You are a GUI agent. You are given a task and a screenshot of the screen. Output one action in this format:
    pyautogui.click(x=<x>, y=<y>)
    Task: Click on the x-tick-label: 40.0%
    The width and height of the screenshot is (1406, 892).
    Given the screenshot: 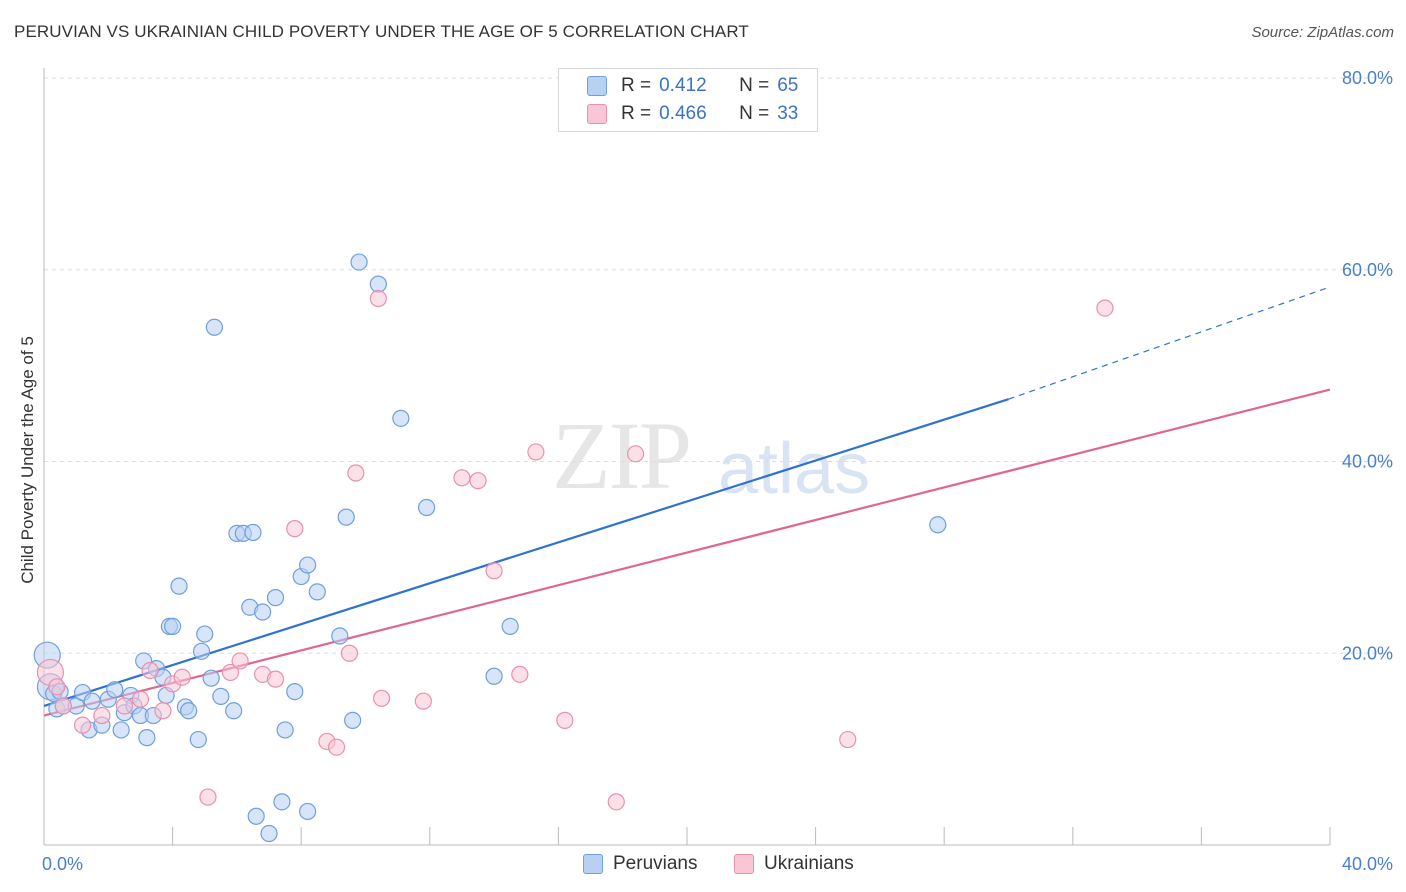 What is the action you would take?
    pyautogui.click(x=1367, y=864)
    